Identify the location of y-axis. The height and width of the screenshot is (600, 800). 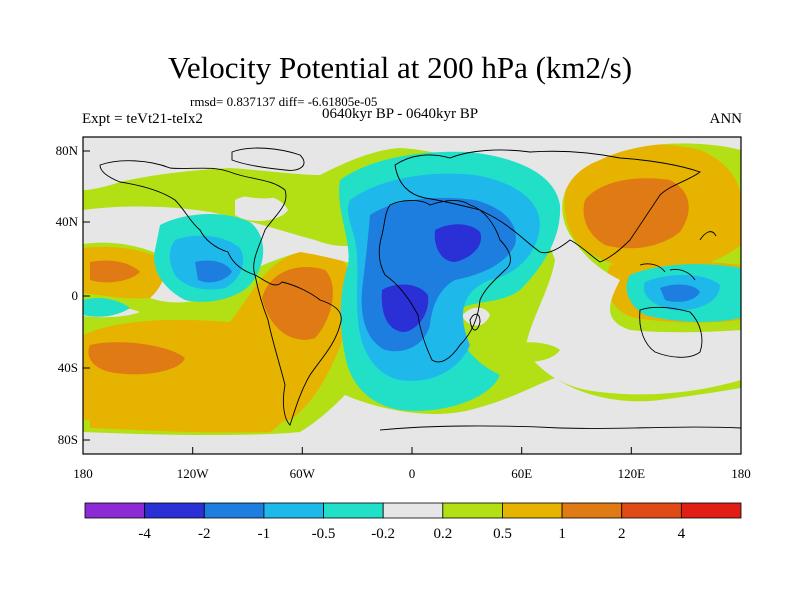
(86, 295).